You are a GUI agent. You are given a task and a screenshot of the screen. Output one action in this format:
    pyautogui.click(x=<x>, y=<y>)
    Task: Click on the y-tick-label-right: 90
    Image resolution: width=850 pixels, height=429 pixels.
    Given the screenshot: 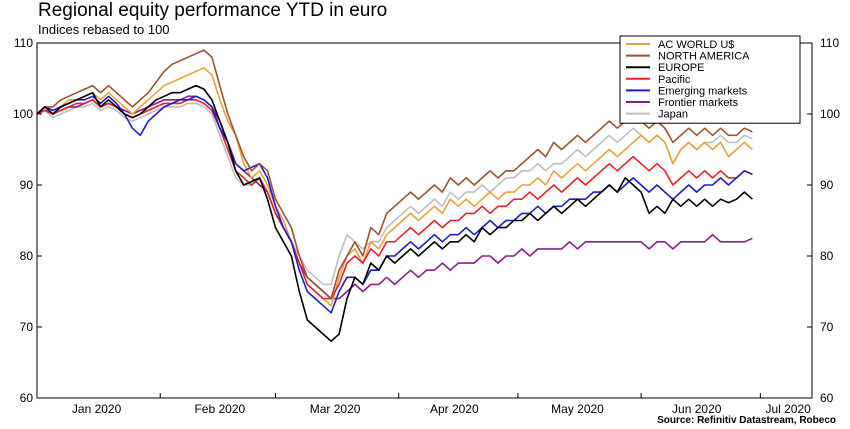 What is the action you would take?
    pyautogui.click(x=827, y=185)
    